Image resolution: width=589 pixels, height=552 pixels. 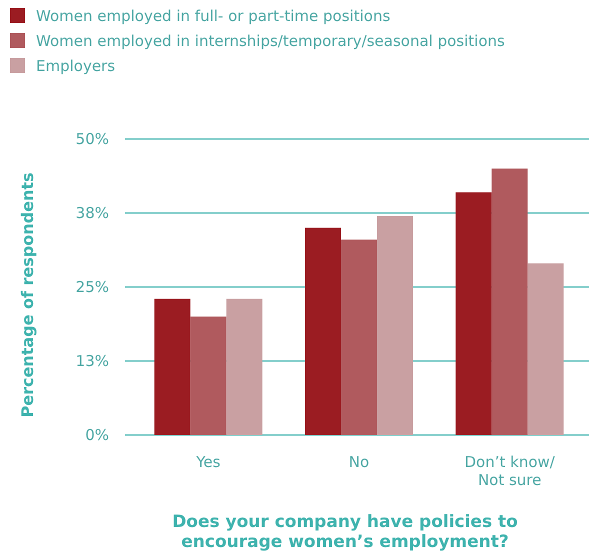 I want to click on legend-label: Women employed in full- or part-time positions, so click(x=213, y=16).